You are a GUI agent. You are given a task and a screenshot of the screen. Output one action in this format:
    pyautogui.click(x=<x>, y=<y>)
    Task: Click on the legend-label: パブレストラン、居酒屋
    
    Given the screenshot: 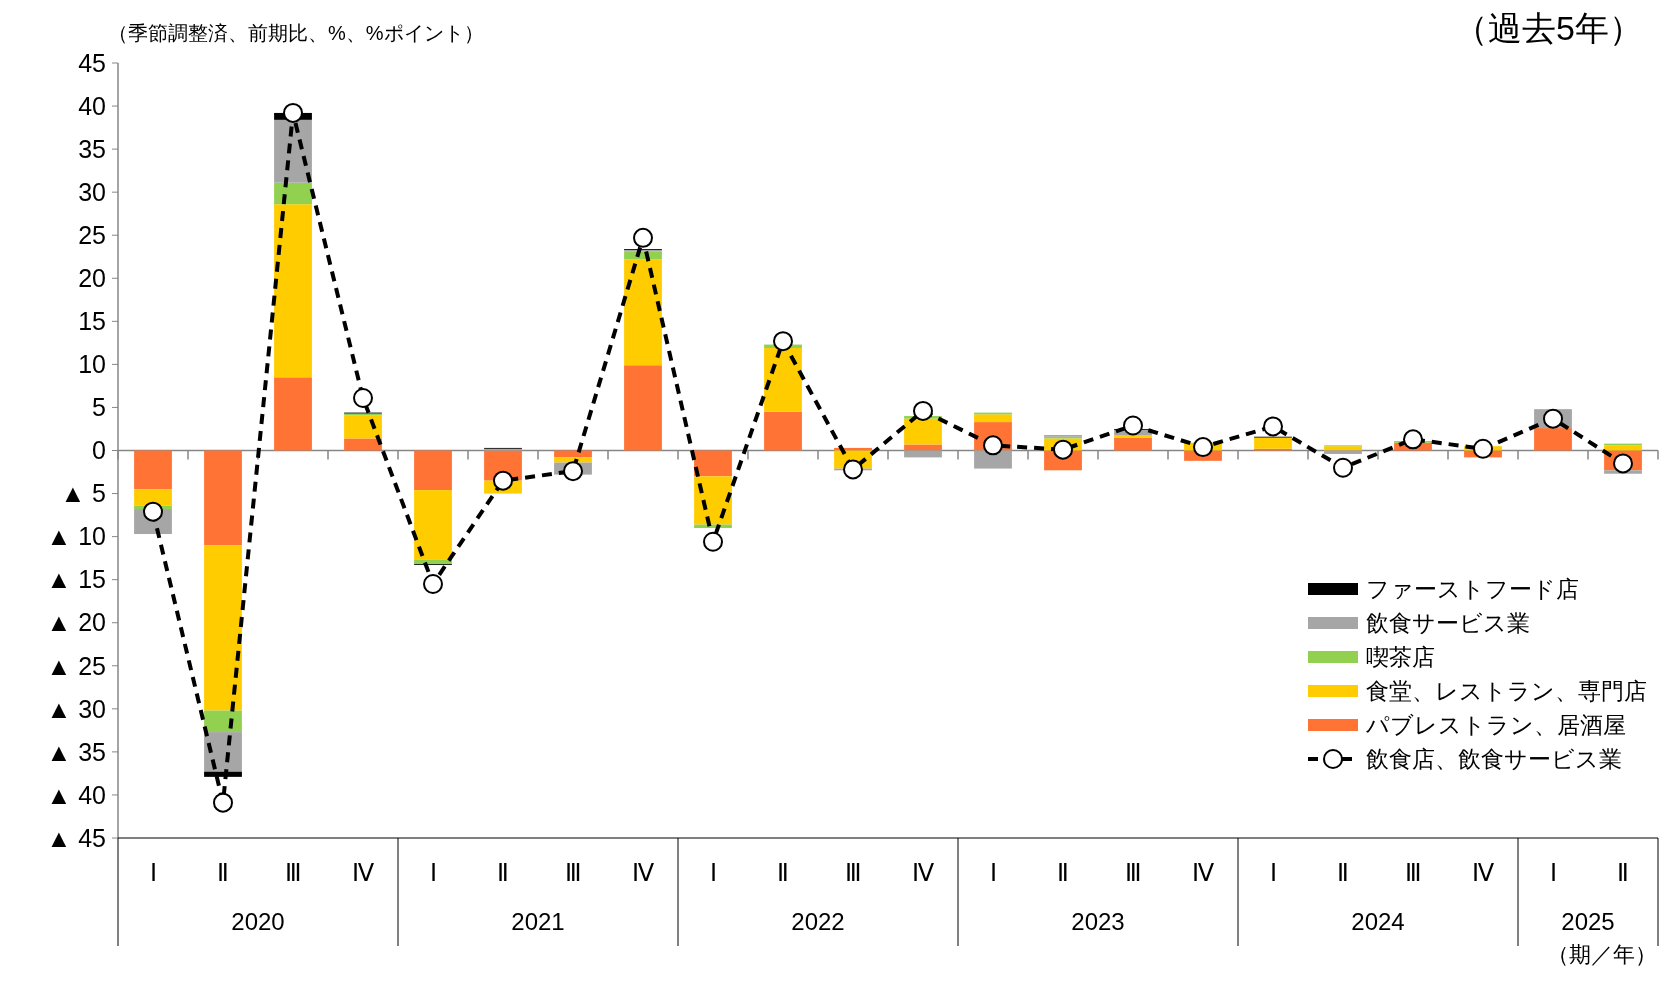 What is the action you would take?
    pyautogui.click(x=1495, y=725)
    